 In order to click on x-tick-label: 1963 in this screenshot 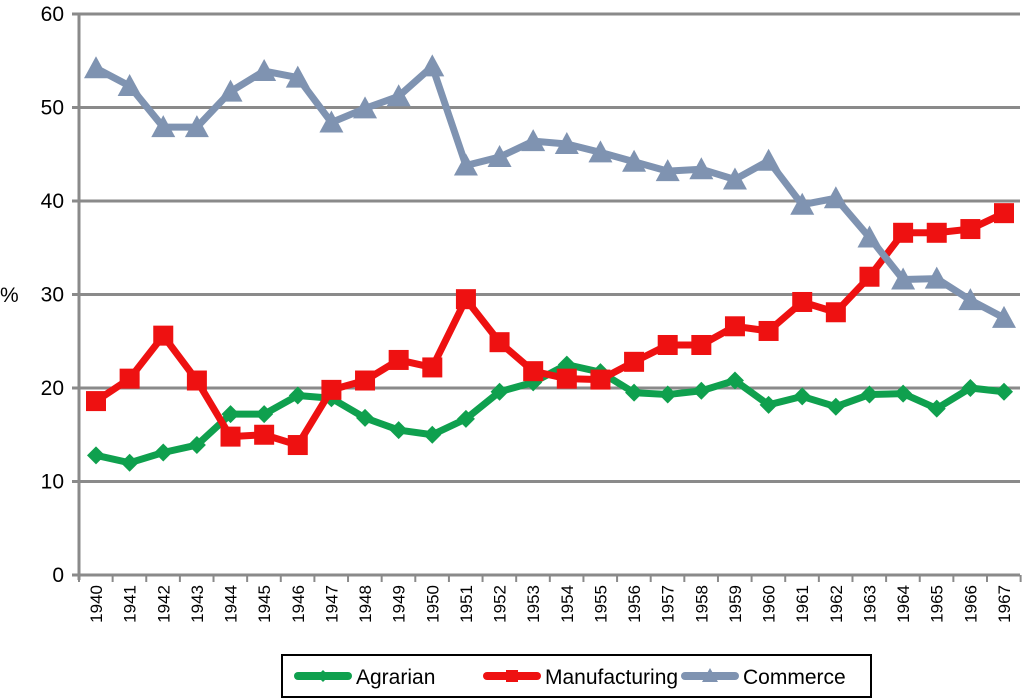, I will do `click(869, 604)`.